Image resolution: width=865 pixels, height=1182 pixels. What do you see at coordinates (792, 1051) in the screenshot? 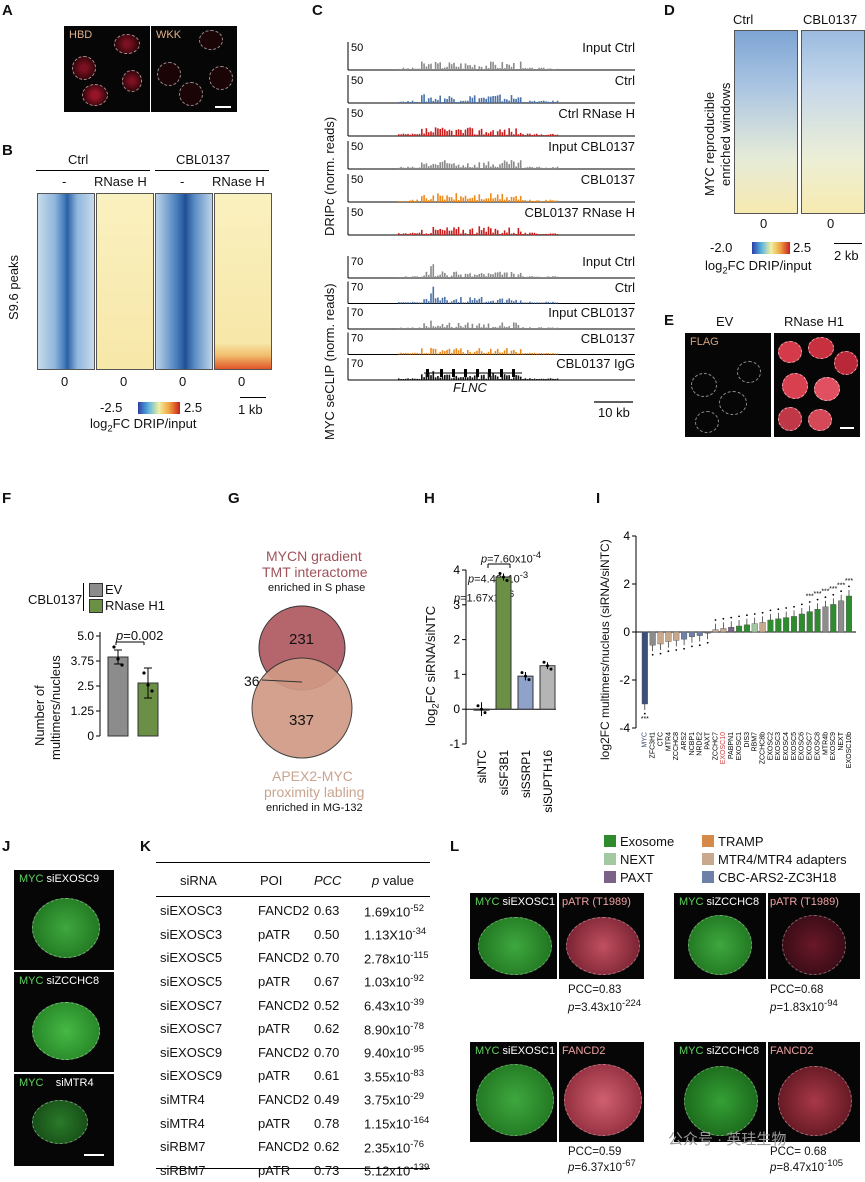
I see `panel-l-poi: FANCD2` at bounding box center [792, 1051].